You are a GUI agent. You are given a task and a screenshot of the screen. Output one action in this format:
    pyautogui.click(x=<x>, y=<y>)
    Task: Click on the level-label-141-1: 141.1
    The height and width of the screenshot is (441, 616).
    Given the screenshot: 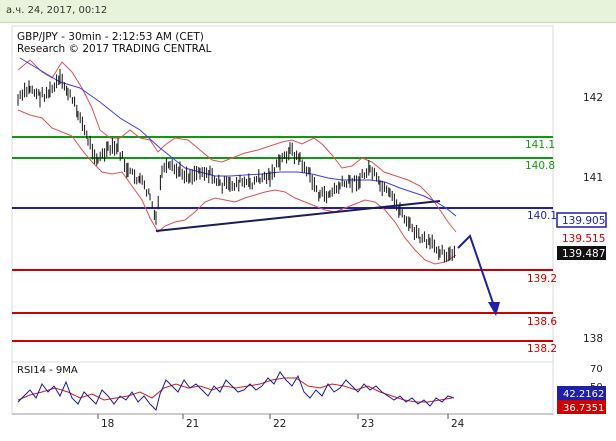 What is the action you would take?
    pyautogui.click(x=540, y=145)
    